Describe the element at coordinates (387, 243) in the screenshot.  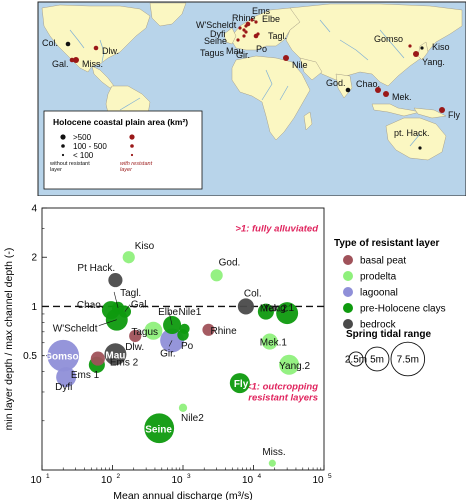
I see `legend-title-layer-type: Type of resistant layer` at that location.